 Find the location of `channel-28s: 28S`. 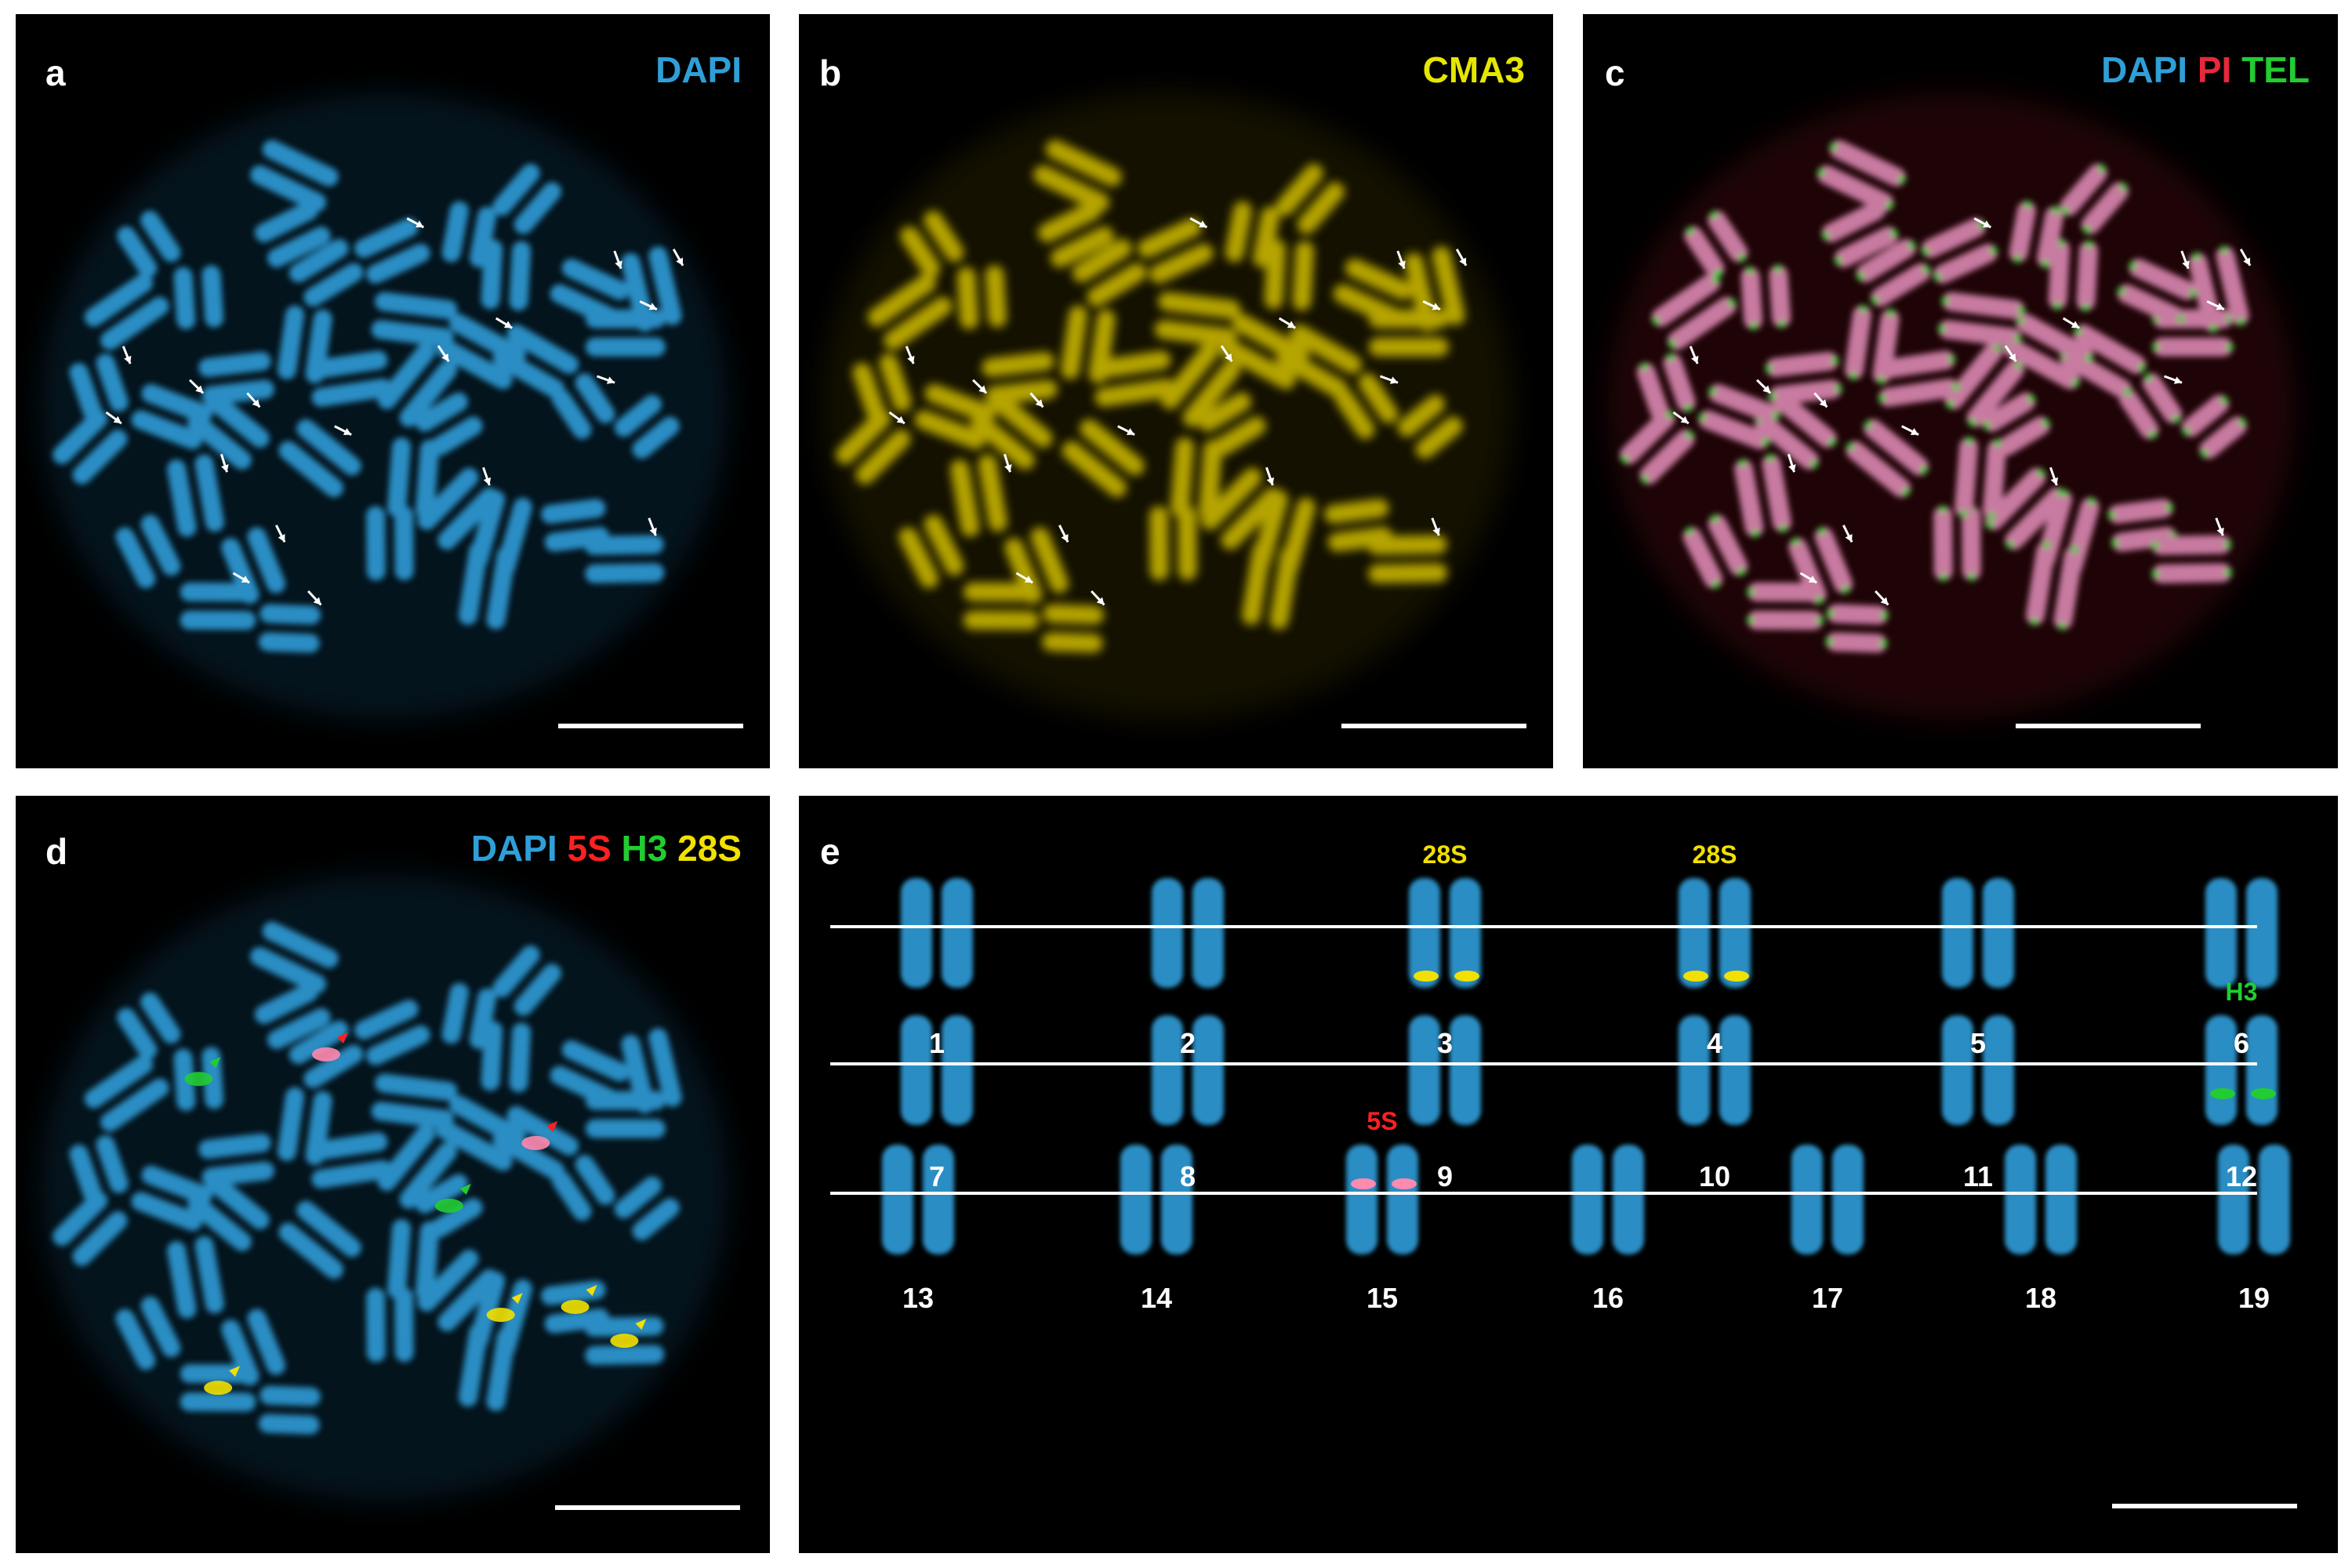

channel-28s: 28S is located at coordinates (709, 848).